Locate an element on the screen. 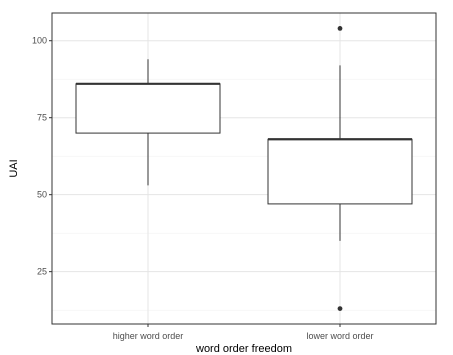 The image size is (453, 355). y-tick-label: 100 is located at coordinates (39, 41).